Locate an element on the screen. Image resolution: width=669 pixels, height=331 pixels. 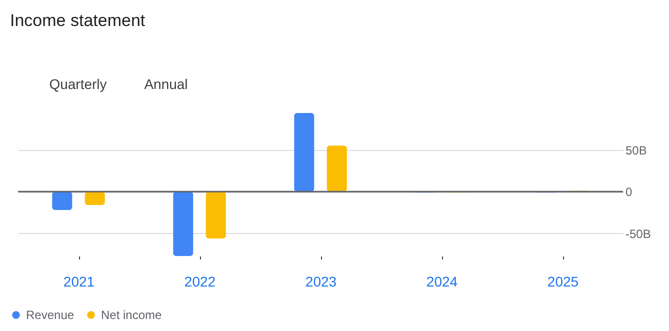
x-tick-label: 2022 is located at coordinates (200, 282).